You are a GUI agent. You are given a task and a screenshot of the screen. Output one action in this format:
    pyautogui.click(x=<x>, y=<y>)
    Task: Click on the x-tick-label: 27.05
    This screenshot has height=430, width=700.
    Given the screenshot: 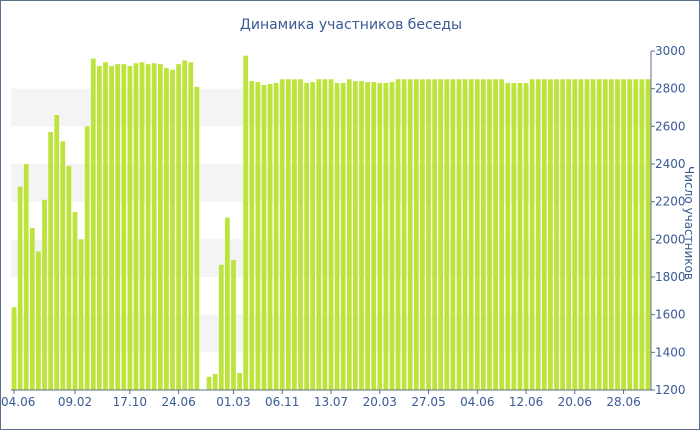 What is the action you would take?
    pyautogui.click(x=428, y=402)
    